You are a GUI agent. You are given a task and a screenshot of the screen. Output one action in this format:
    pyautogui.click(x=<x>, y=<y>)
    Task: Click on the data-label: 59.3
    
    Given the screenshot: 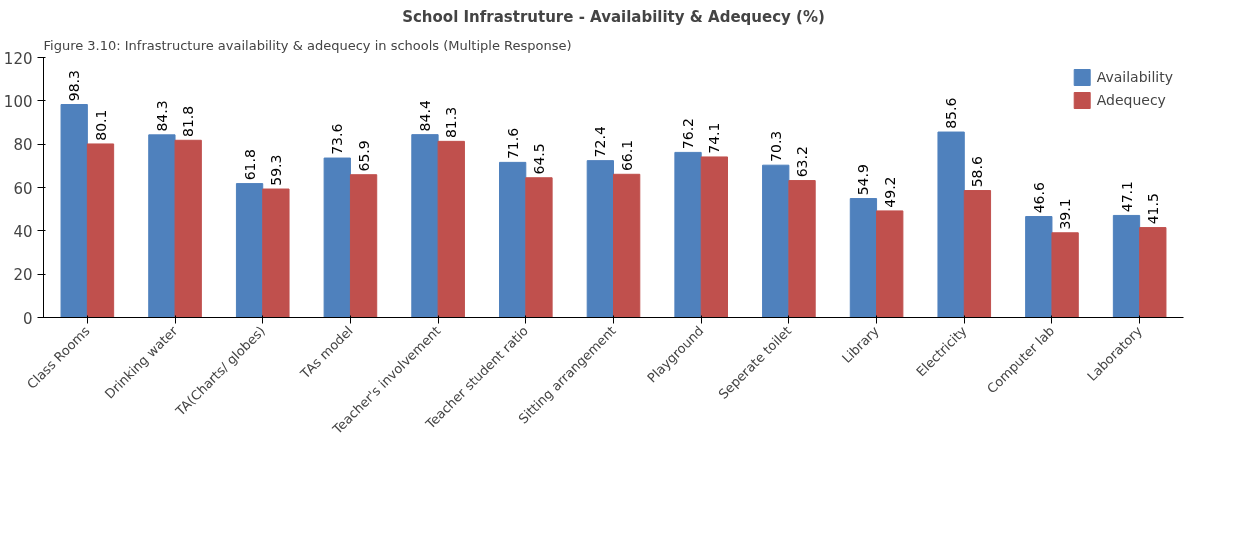 What is the action you would take?
    pyautogui.click(x=275, y=170)
    